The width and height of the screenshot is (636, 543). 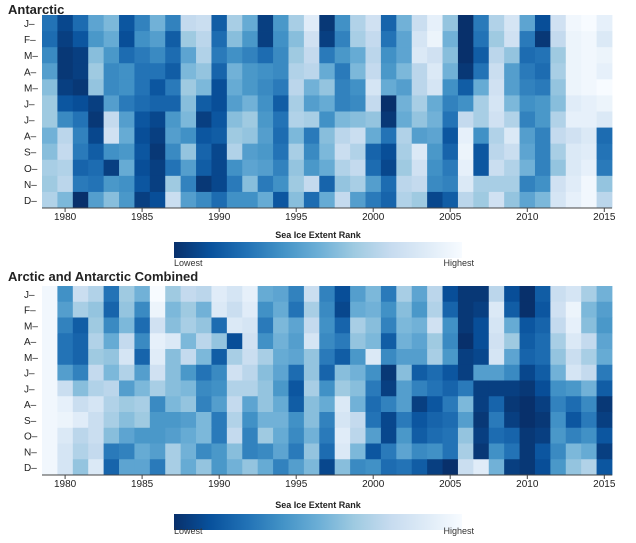 I want to click on x-tick-label: 1980, so click(x=65, y=484).